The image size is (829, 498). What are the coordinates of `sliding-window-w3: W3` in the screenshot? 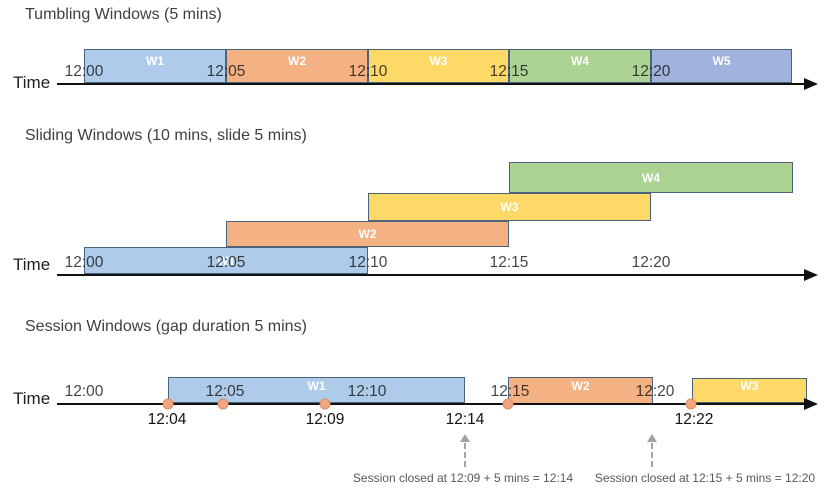 It's located at (509, 207).